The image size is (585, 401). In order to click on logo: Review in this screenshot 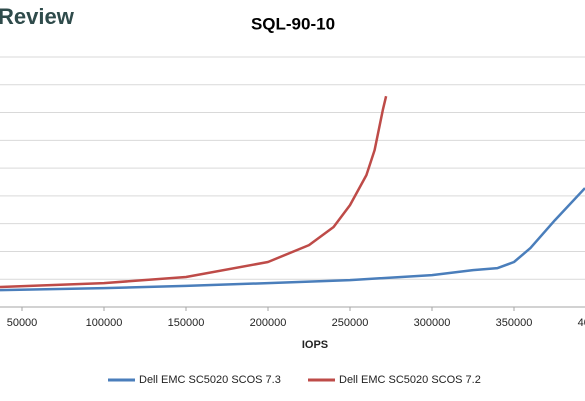, I will do `click(37, 16)`.